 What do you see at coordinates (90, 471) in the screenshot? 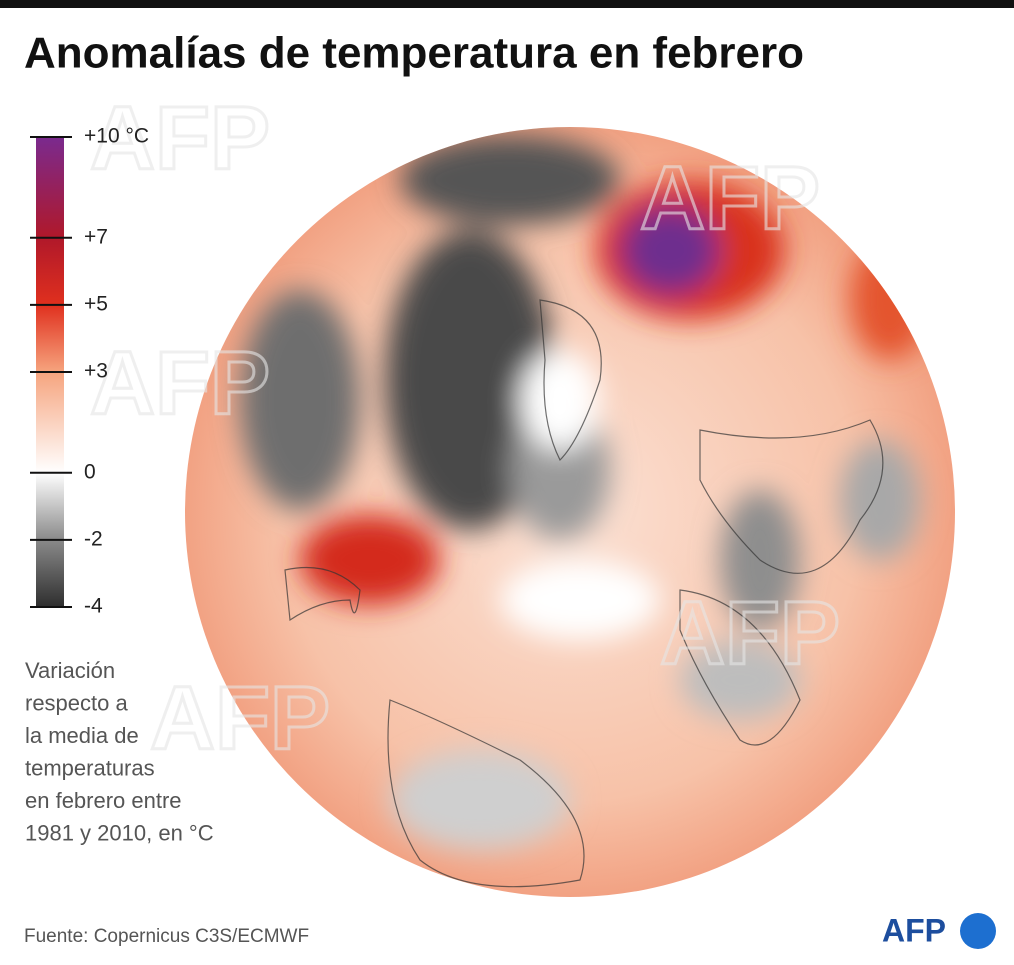
I see `legend-tick-label: 0` at bounding box center [90, 471].